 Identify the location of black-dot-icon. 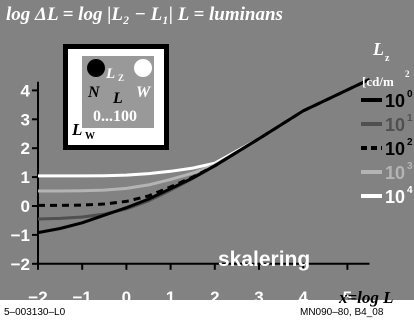
(96, 68).